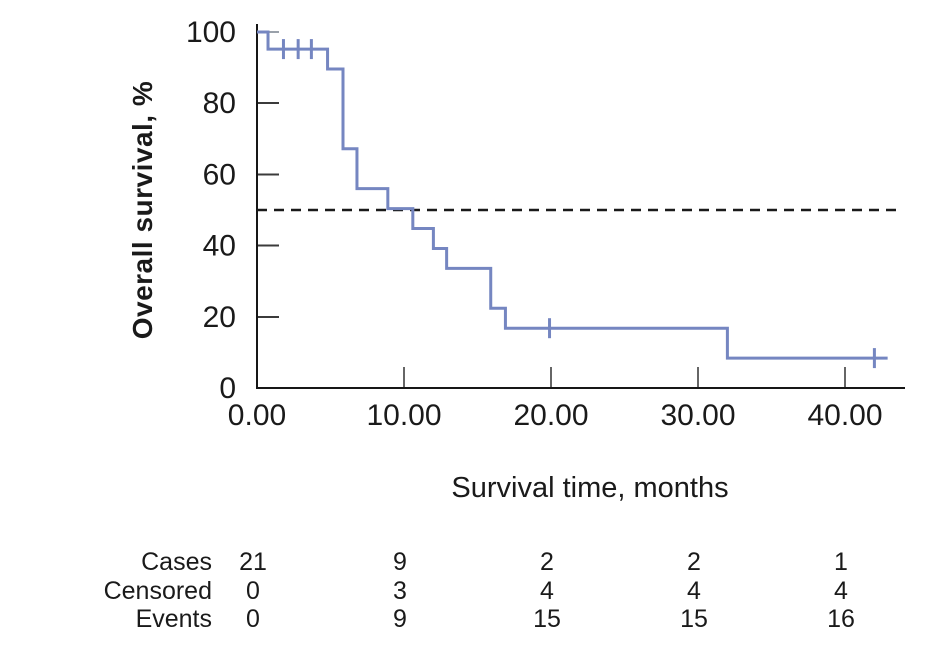 The width and height of the screenshot is (927, 661). I want to click on x-tick-label-40: 40.00, so click(844, 415).